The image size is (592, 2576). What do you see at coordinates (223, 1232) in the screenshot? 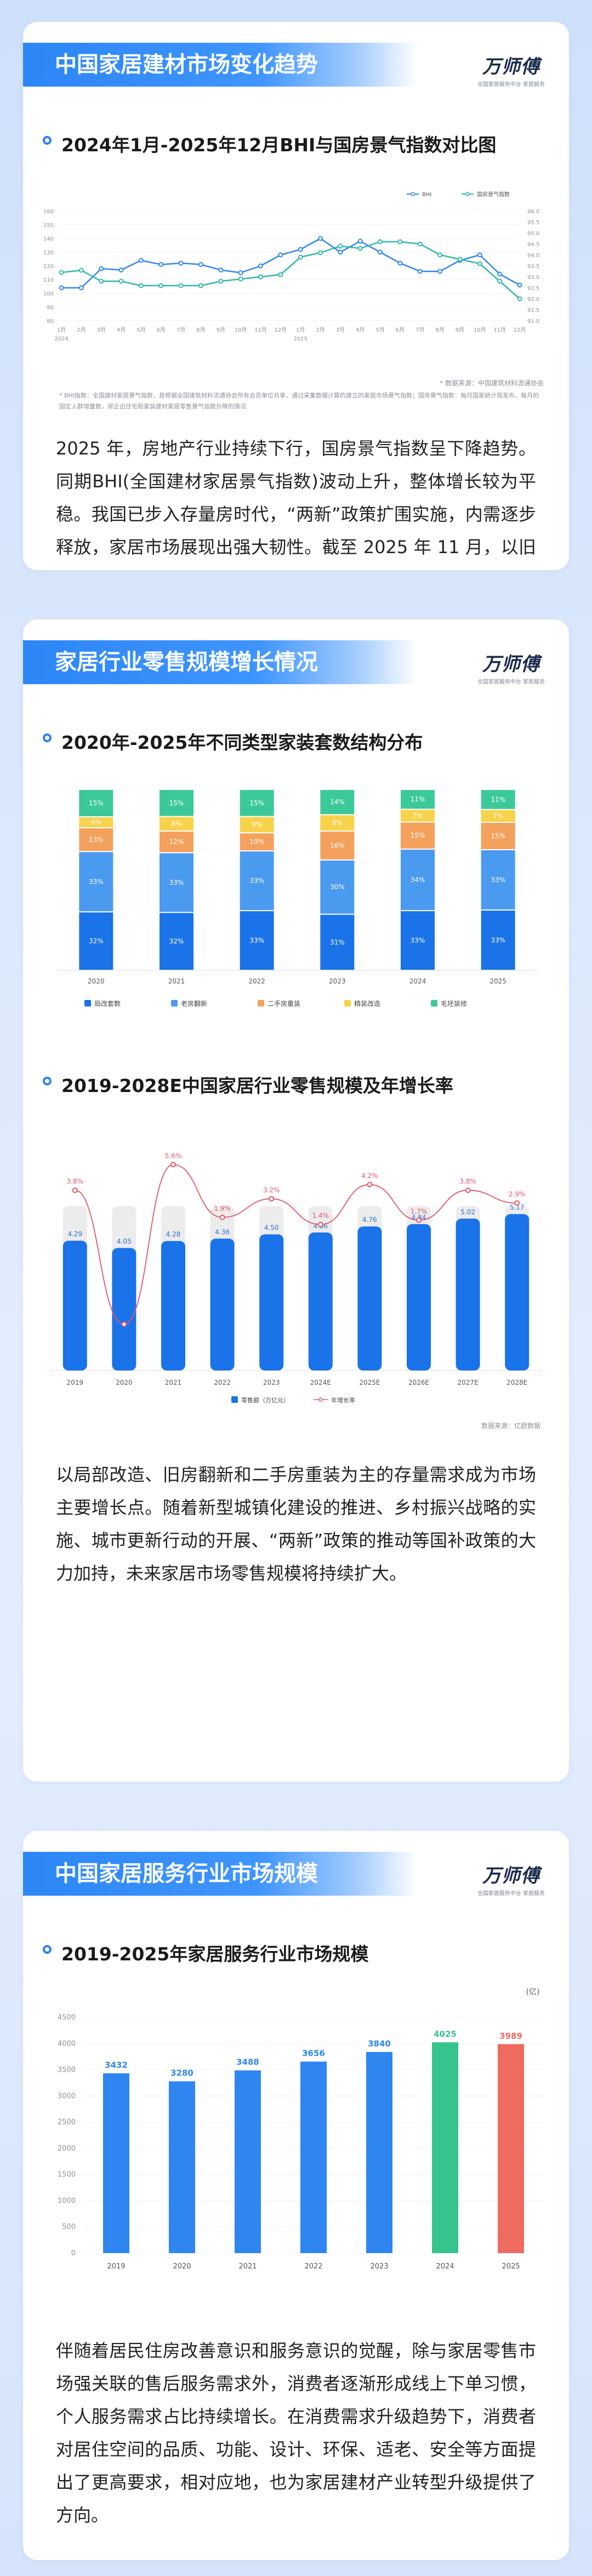
I see `bar-value-label: 4.36` at bounding box center [223, 1232].